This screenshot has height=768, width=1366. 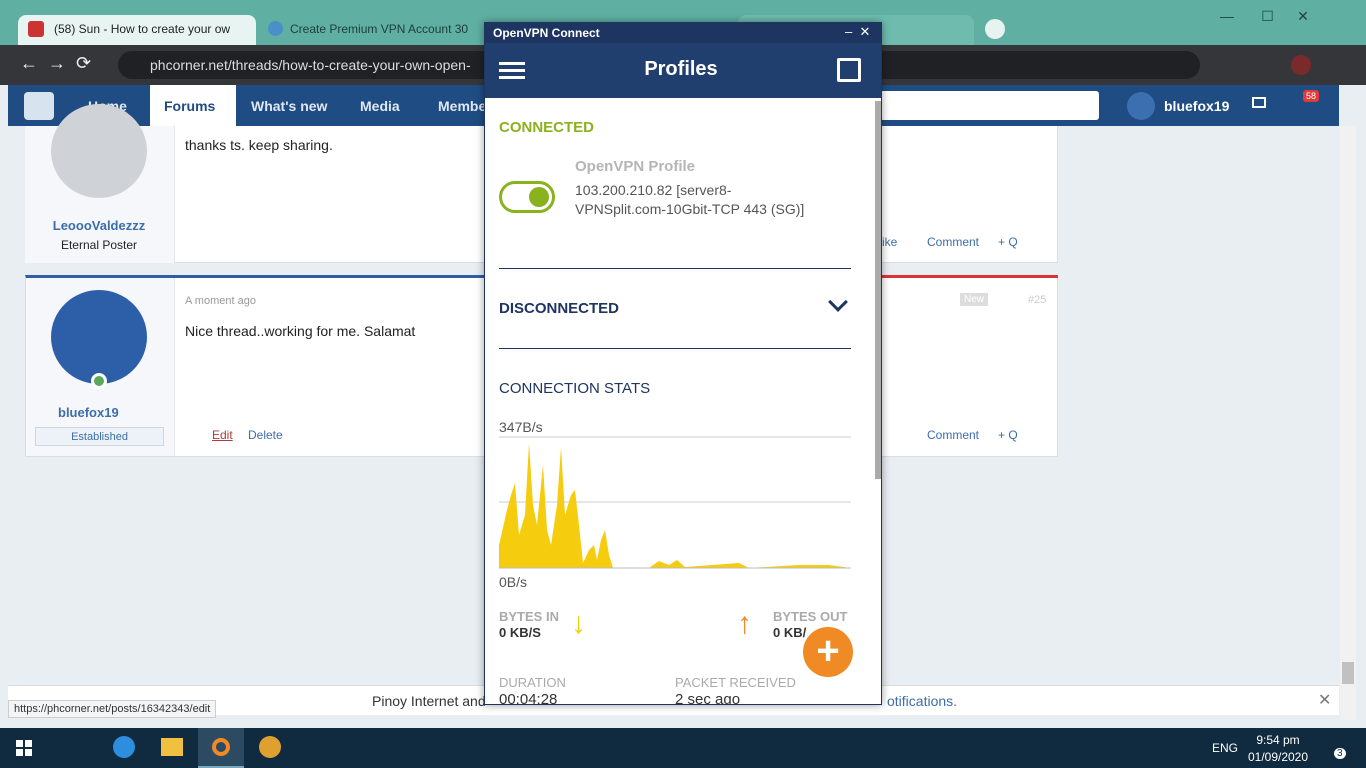 What do you see at coordinates (527, 197) in the screenshot?
I see `connection-toggle` at bounding box center [527, 197].